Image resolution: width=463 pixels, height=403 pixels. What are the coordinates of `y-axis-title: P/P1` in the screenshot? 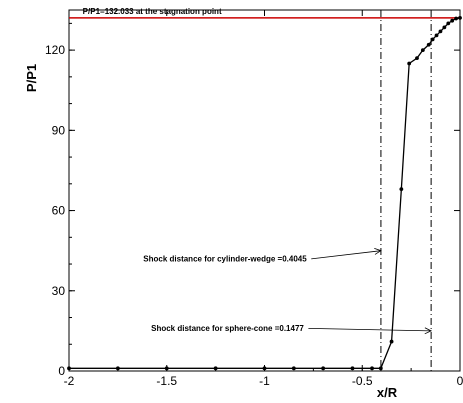 It's located at (31, 78).